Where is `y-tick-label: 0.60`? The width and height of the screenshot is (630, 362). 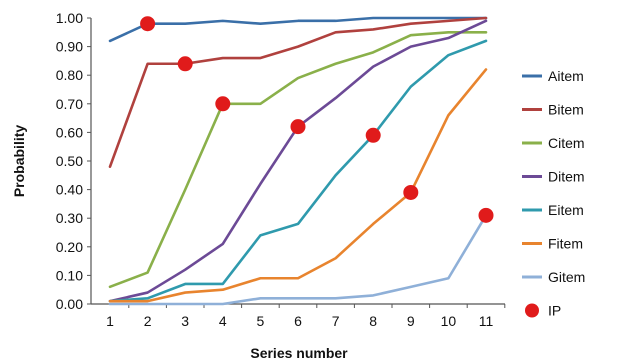
y-tick-label: 0.60 is located at coordinates (69, 132).